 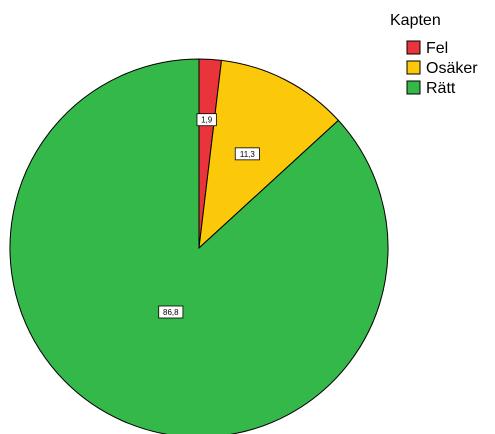 I want to click on legend-item-fel: Fel, so click(x=427, y=48).